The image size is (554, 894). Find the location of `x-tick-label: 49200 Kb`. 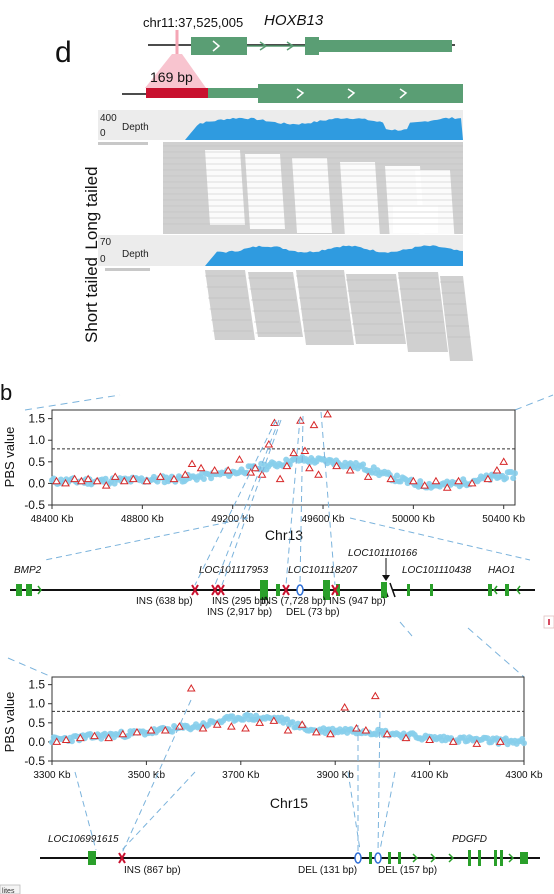

x-tick-label: 49200 Kb is located at coordinates (232, 519).